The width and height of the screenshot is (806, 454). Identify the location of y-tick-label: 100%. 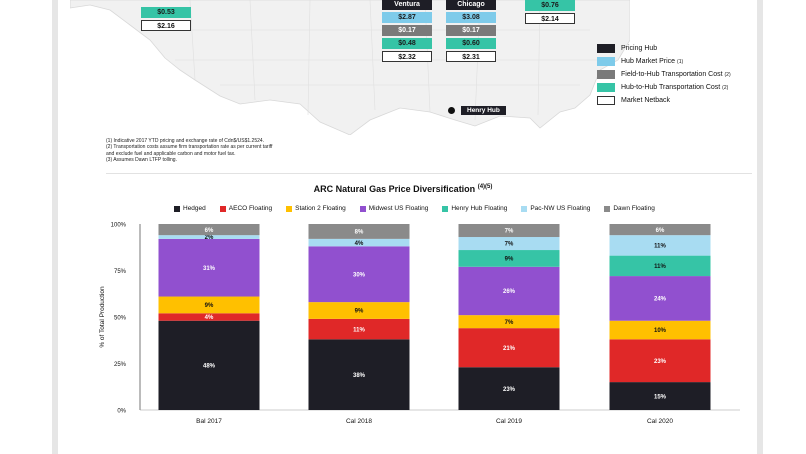
(119, 226).